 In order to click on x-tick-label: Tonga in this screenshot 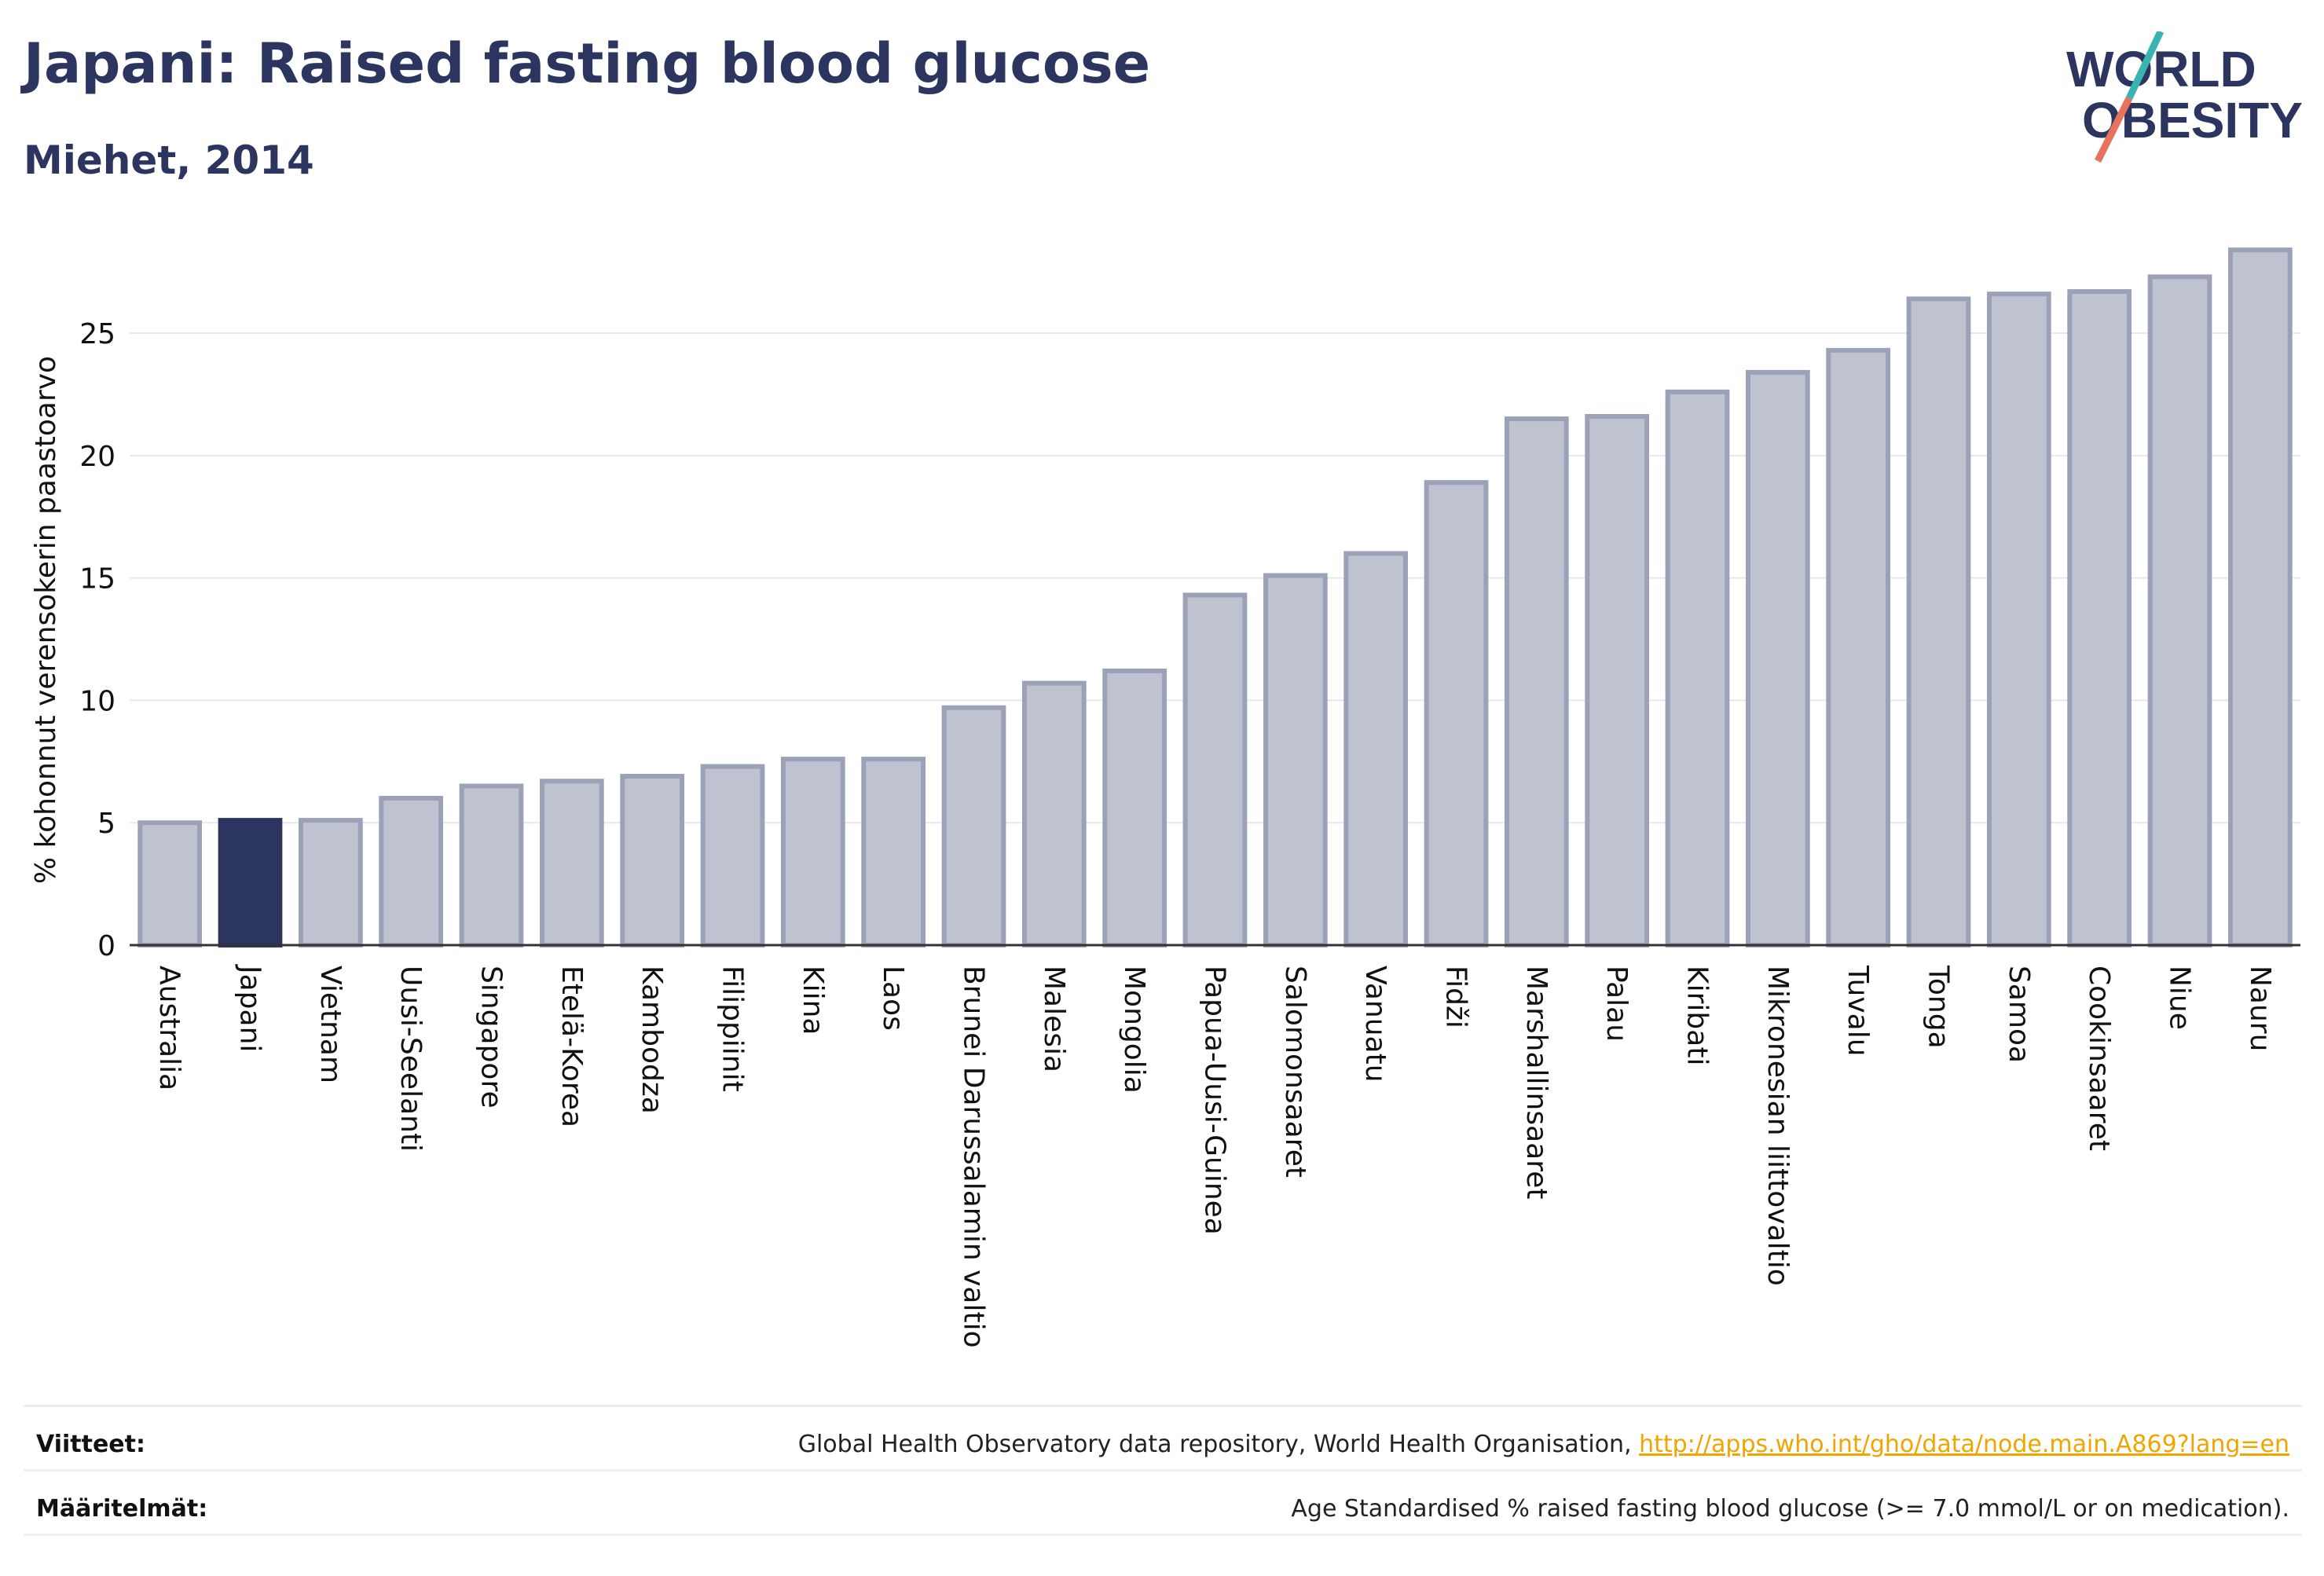, I will do `click(1939, 1007)`.